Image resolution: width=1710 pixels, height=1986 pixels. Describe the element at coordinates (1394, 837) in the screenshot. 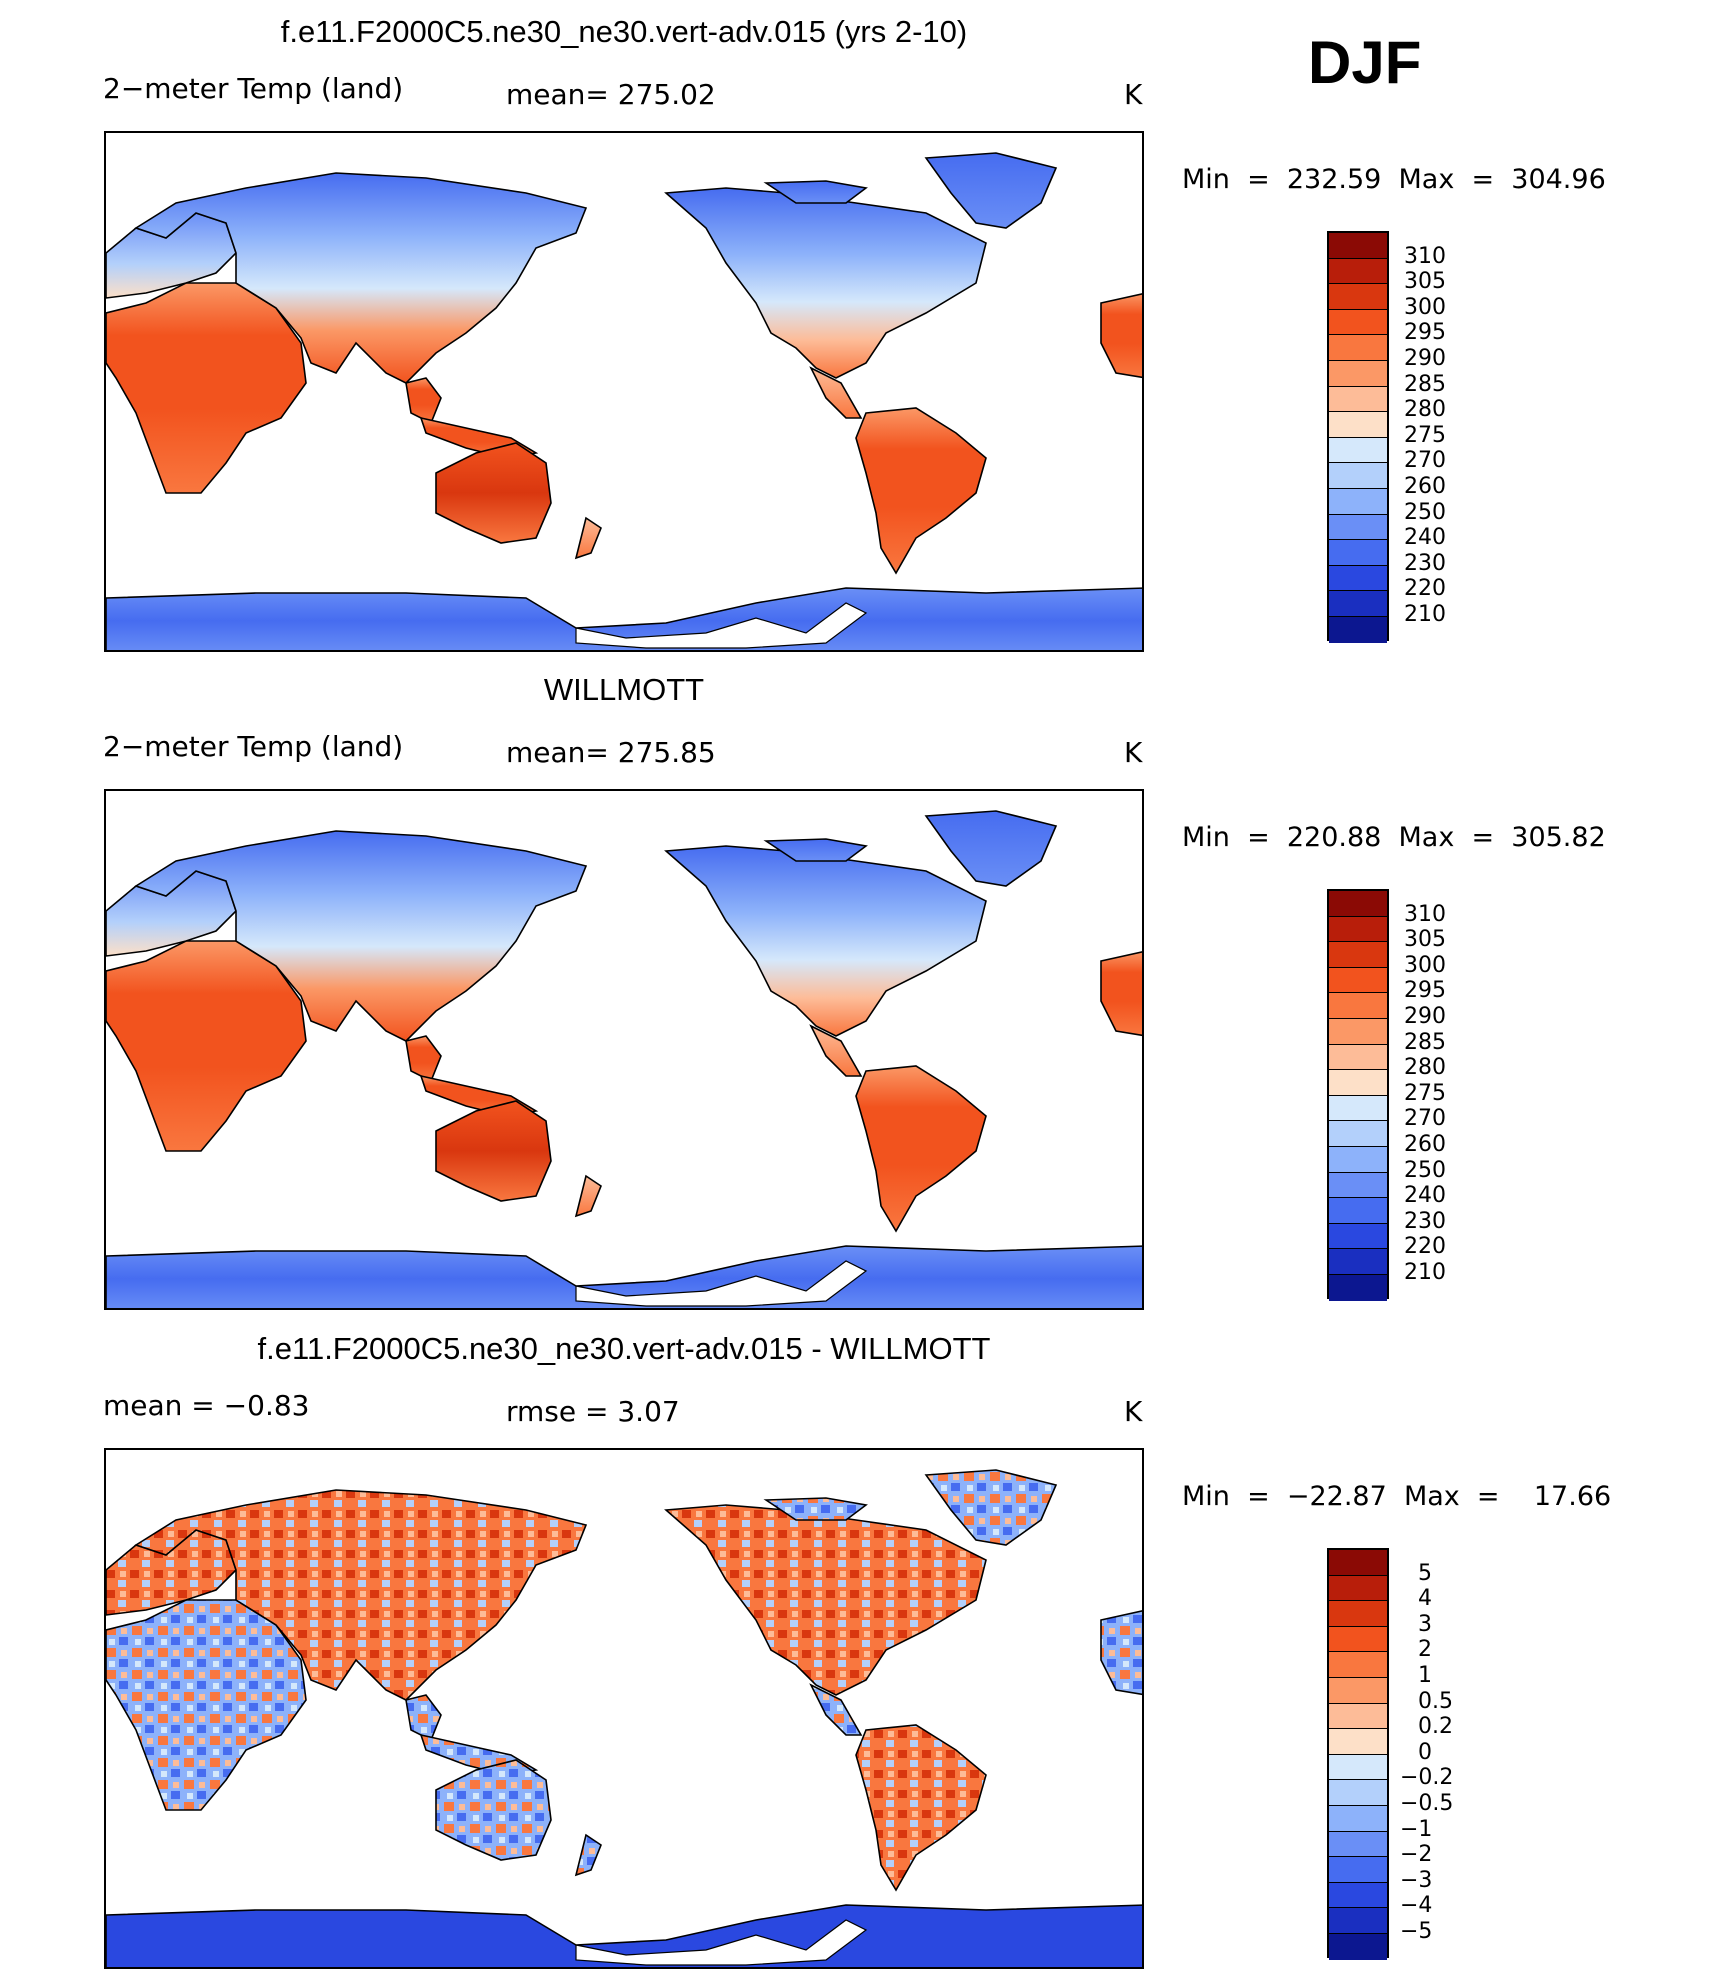

I see `panel-min-max: Min = 220.88 Max = 305.82` at that location.